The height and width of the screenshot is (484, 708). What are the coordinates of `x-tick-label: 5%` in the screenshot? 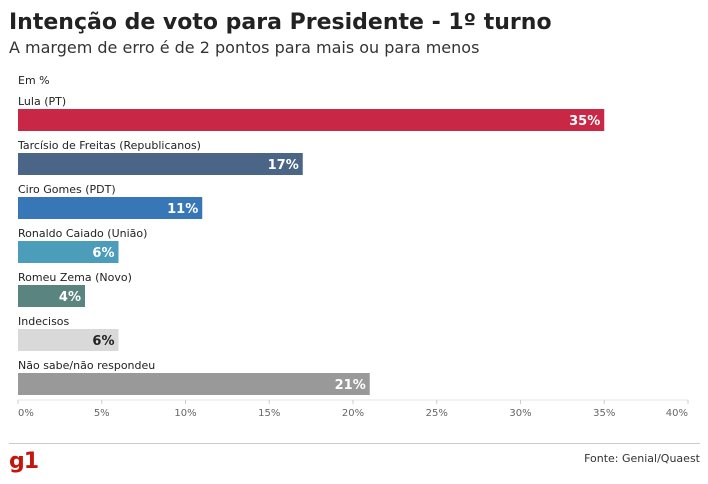 It's located at (102, 413).